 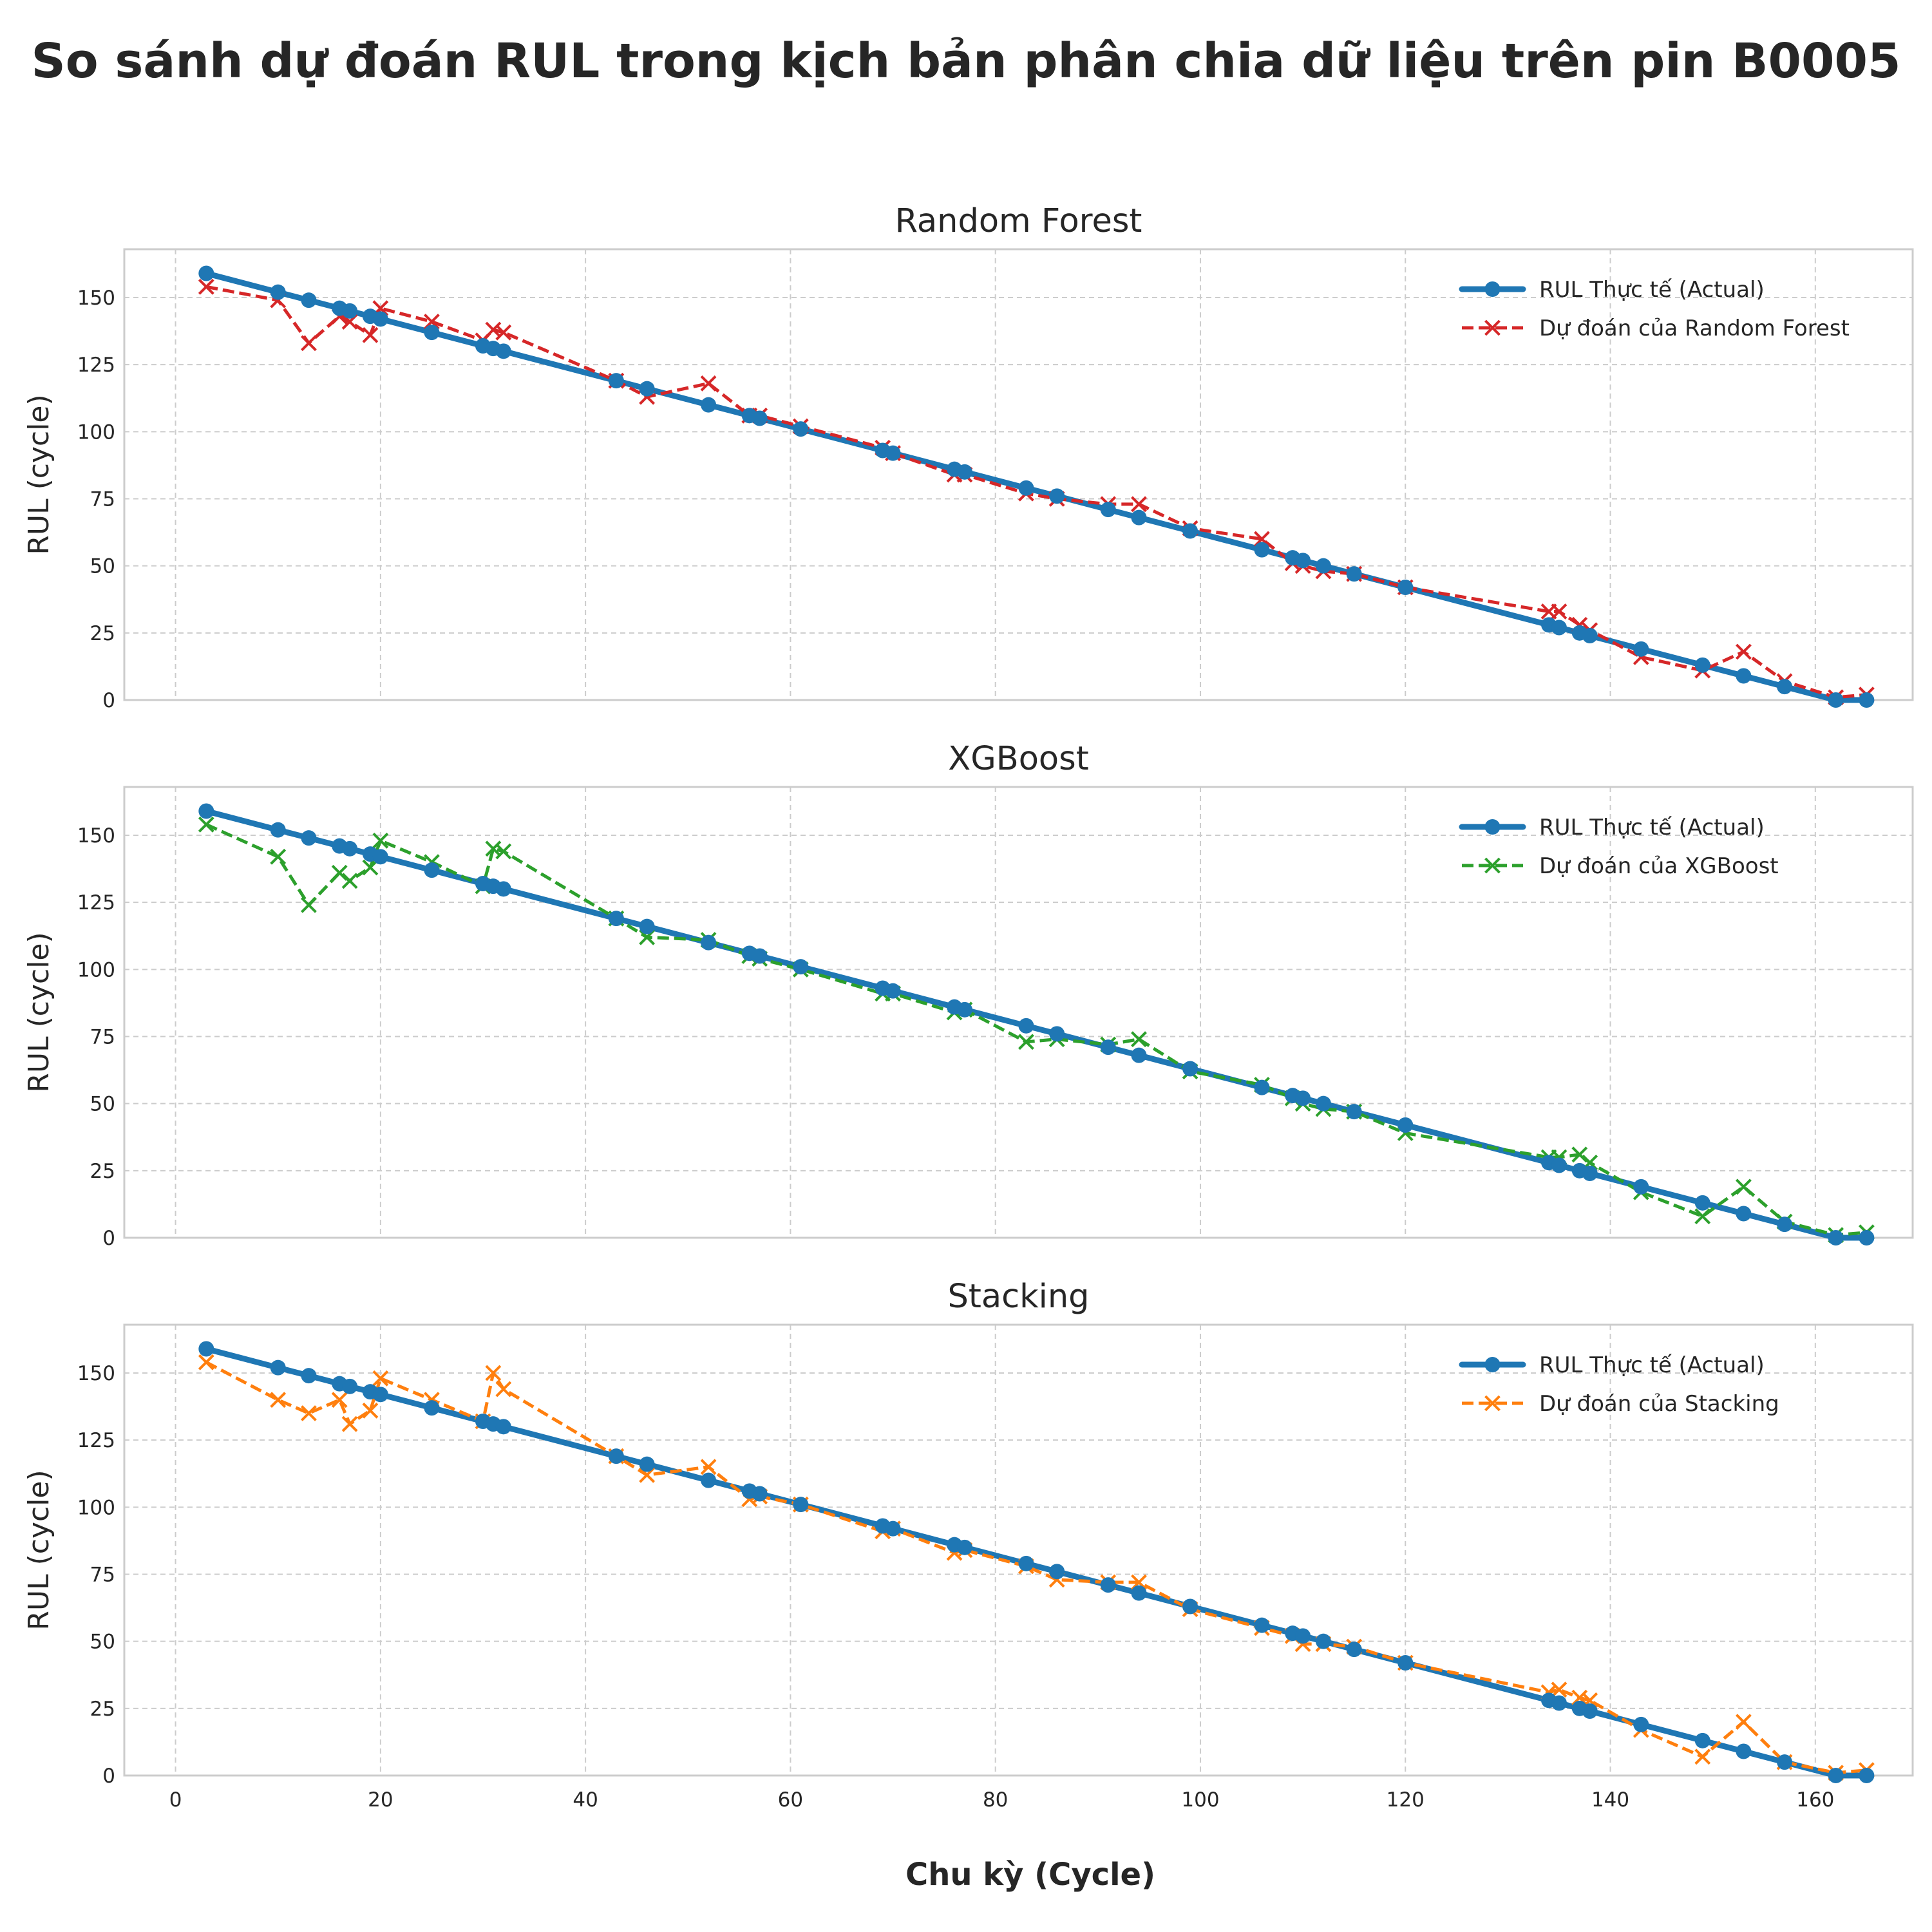 I want to click on x-tick-label: 20, so click(x=381, y=1800).